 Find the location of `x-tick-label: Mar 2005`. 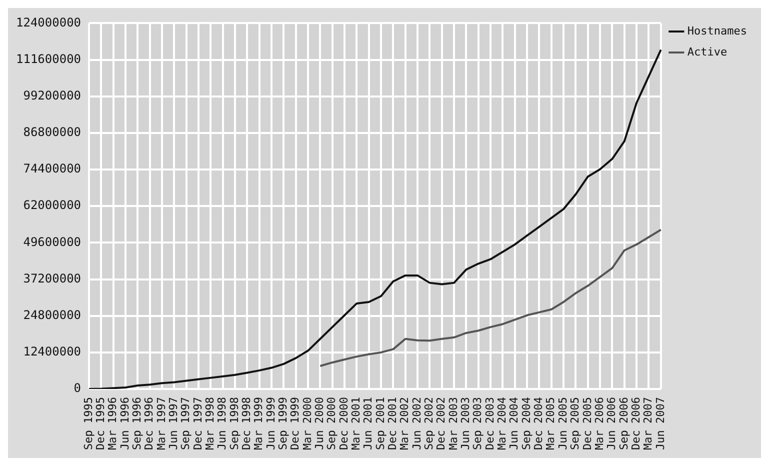

x-tick-label: Mar 2005 is located at coordinates (551, 423).